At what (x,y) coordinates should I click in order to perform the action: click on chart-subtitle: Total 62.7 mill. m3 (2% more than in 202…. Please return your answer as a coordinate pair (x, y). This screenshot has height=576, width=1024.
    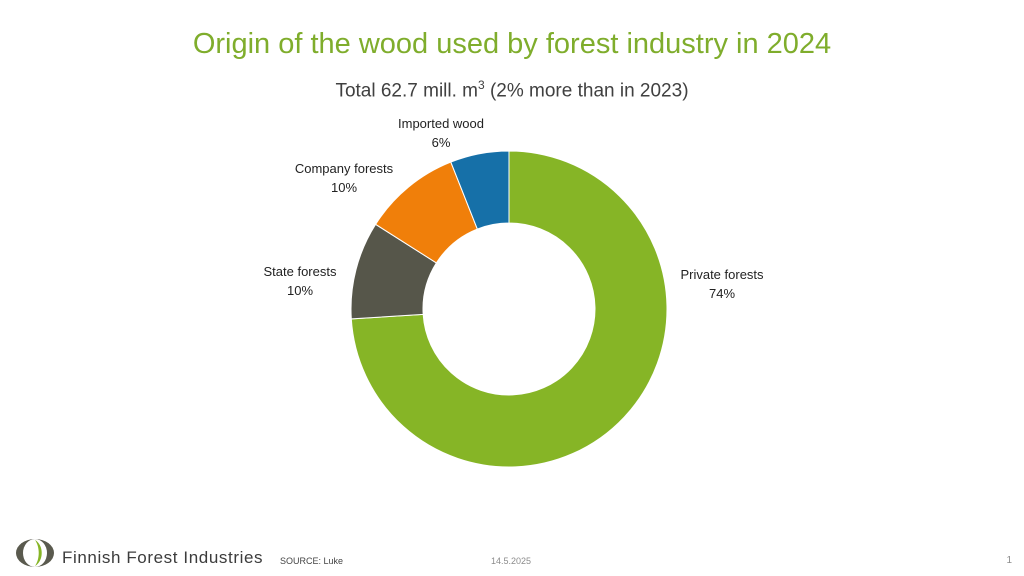
    Looking at the image, I should click on (512, 90).